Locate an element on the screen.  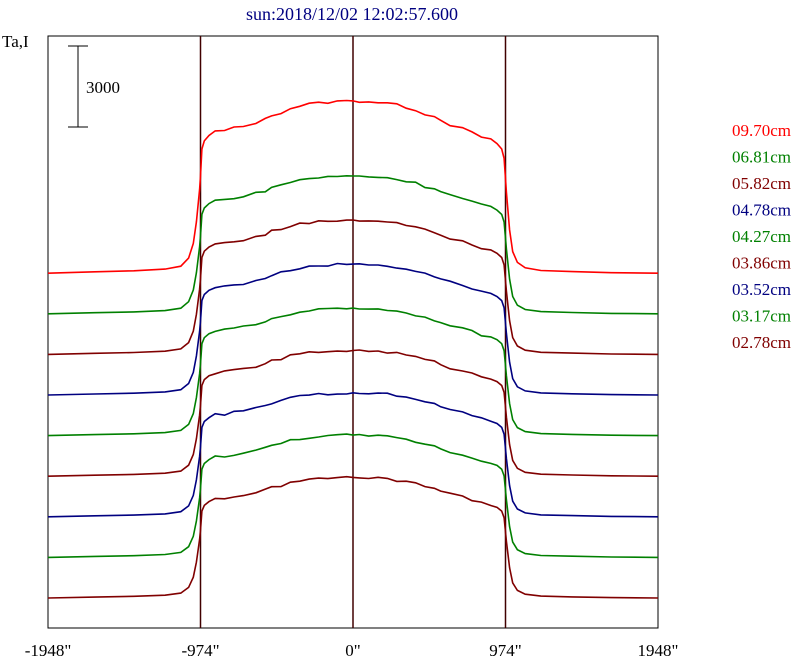
scale-bar-label: 3000 is located at coordinates (103, 87).